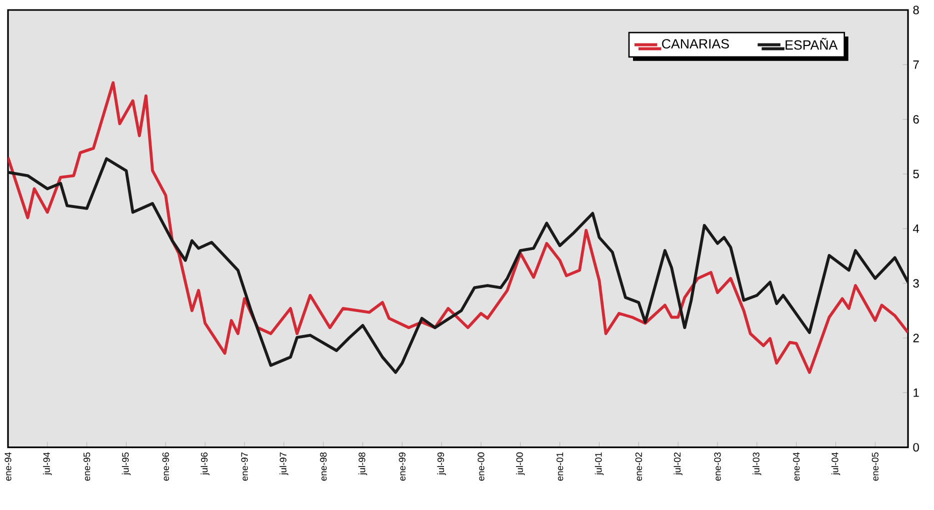  What do you see at coordinates (717, 466) in the screenshot?
I see `x-tick-label: ene-03` at bounding box center [717, 466].